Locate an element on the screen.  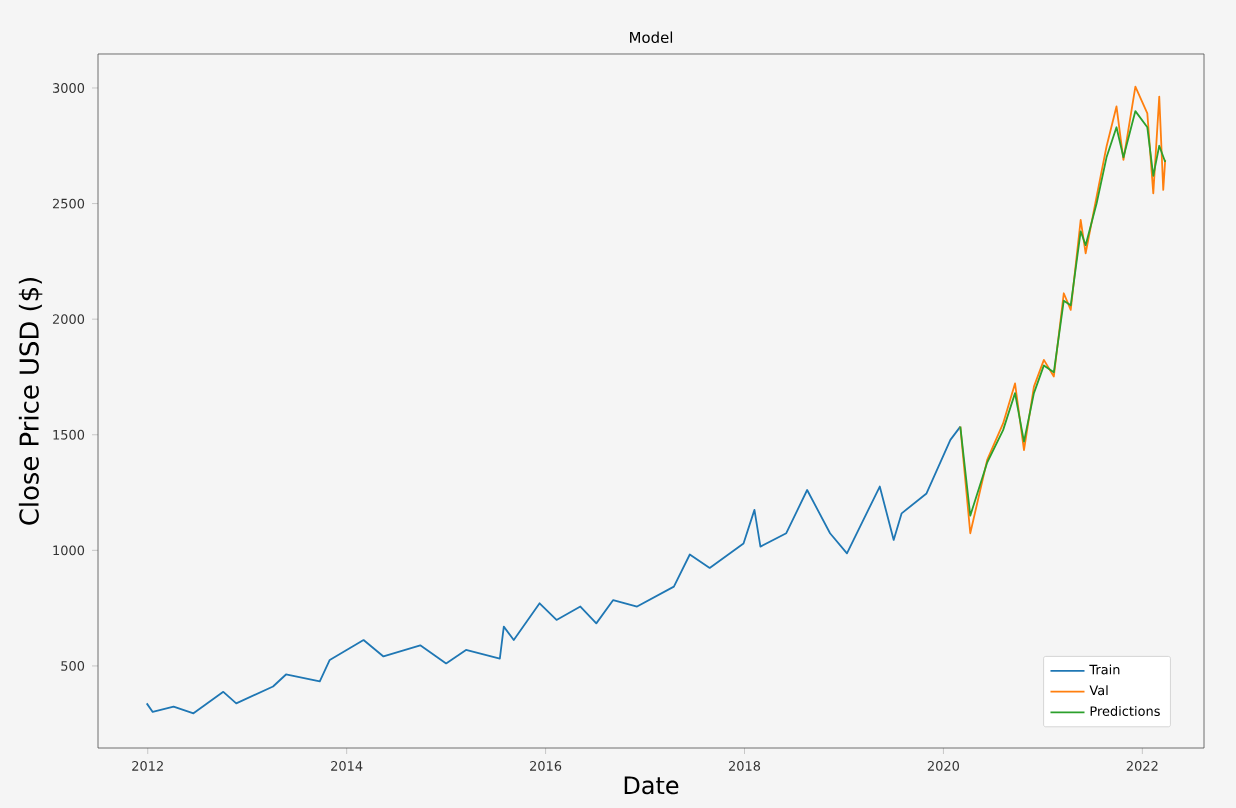
y-axis-title: Close Price USD ($) is located at coordinates (30, 401).